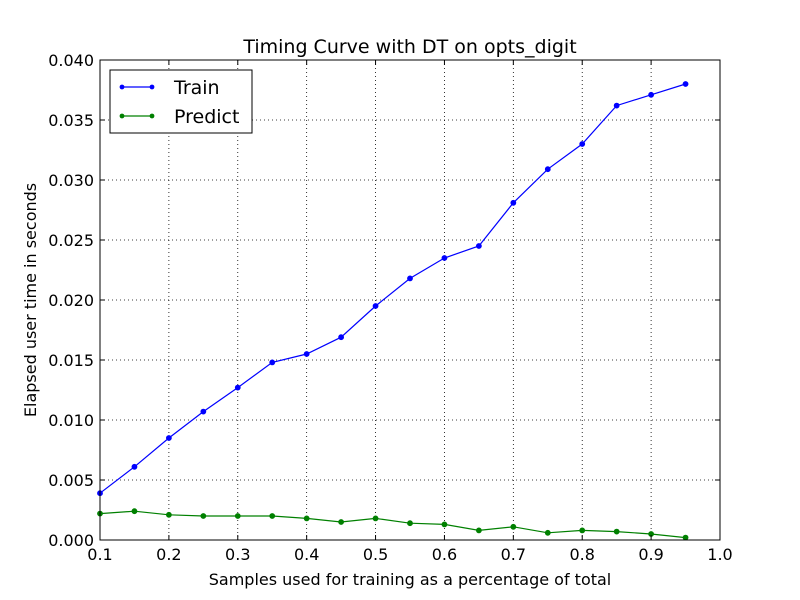  I want to click on x-tick-label: 0.7, so click(513, 554).